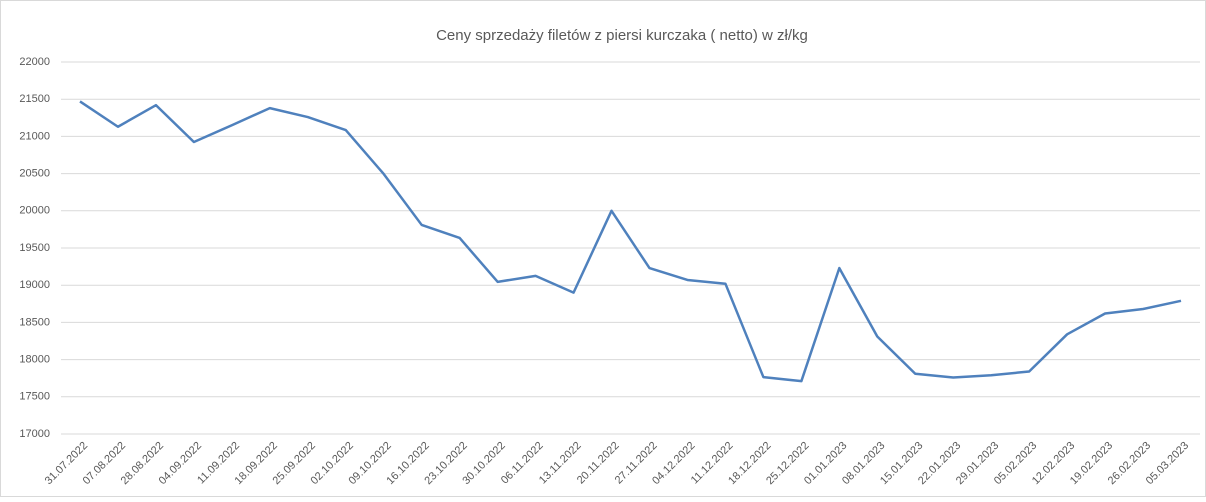 The height and width of the screenshot is (502, 1206). What do you see at coordinates (34, 397) in the screenshot?
I see `y-tick-label: 17500` at bounding box center [34, 397].